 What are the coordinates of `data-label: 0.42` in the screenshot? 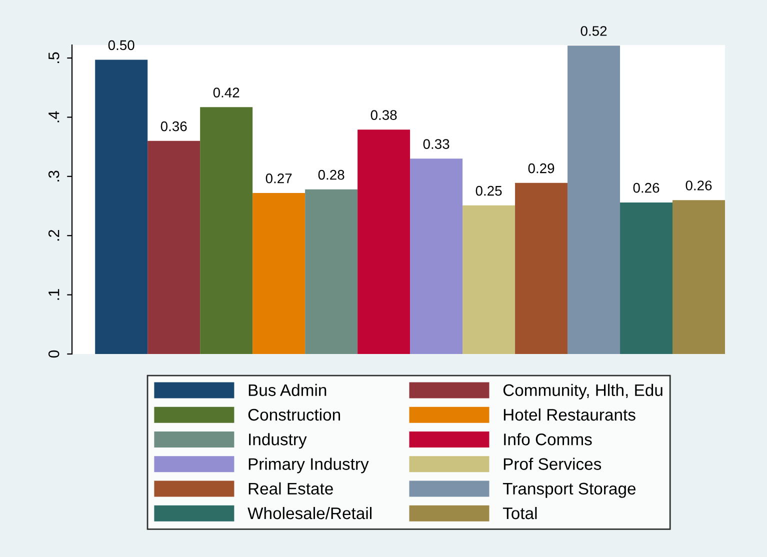 It's located at (226, 93).